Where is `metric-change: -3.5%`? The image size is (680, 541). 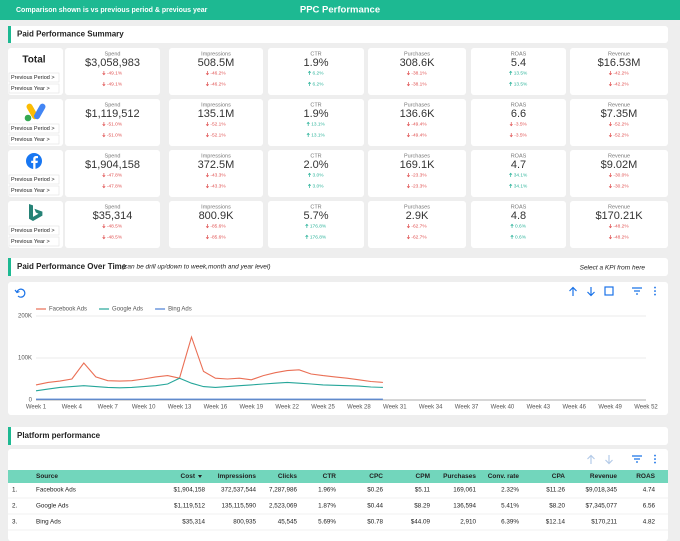
metric-change: -3.5% is located at coordinates (520, 135).